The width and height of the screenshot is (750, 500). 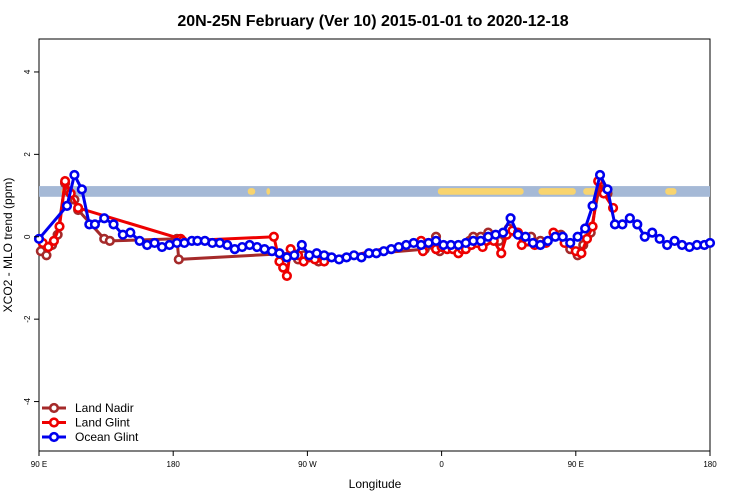 What do you see at coordinates (441, 464) in the screenshot?
I see `x-tick-label: 0` at bounding box center [441, 464].